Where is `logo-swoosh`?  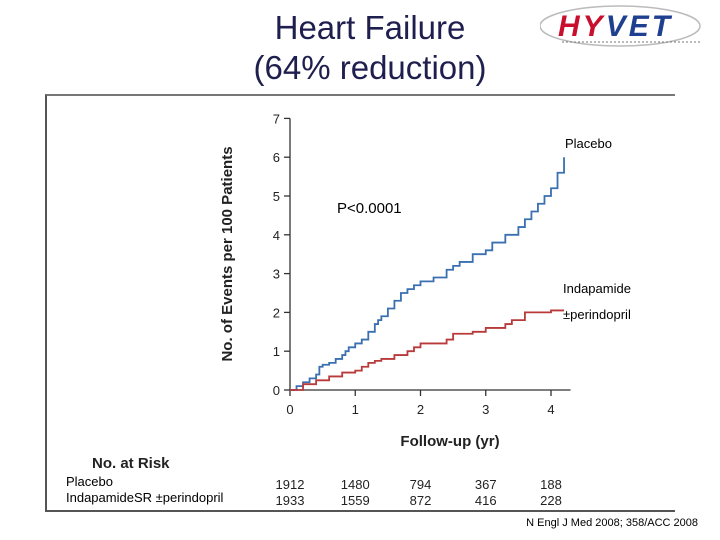
logo-swoosh is located at coordinates (620, 26).